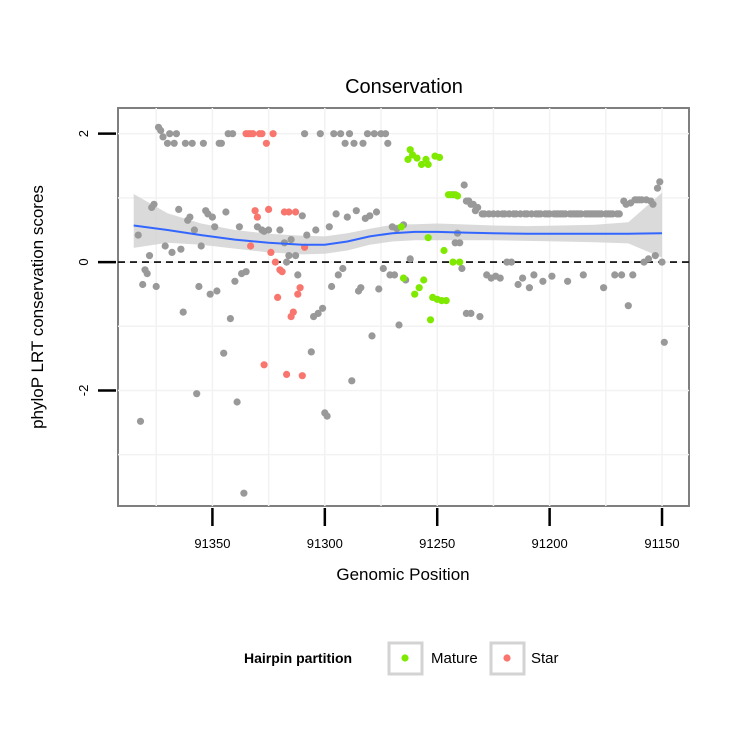  I want to click on x-tick-label-4: 91150, so click(661, 543).